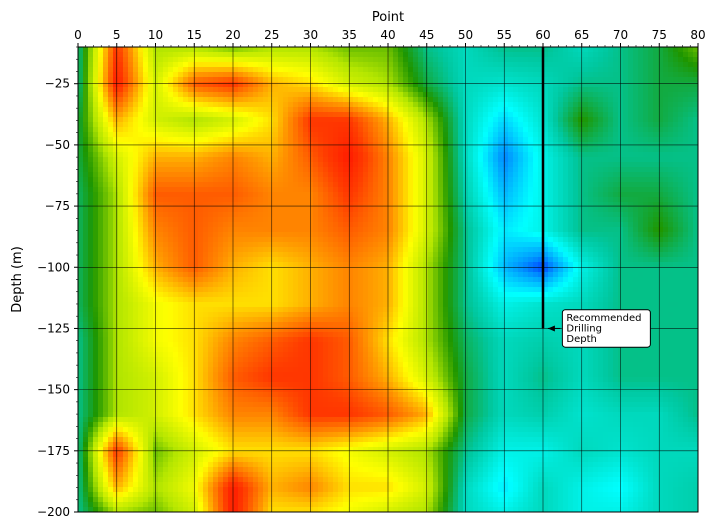 The image size is (720, 529). Describe the element at coordinates (620, 35) in the screenshot. I see `x-tick-label: 70` at that location.